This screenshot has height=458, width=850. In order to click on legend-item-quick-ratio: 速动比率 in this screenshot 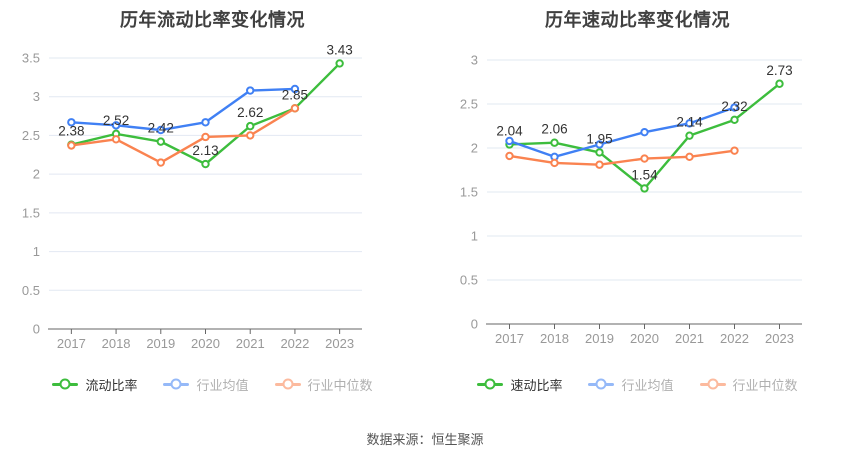, I will do `click(519, 384)`.